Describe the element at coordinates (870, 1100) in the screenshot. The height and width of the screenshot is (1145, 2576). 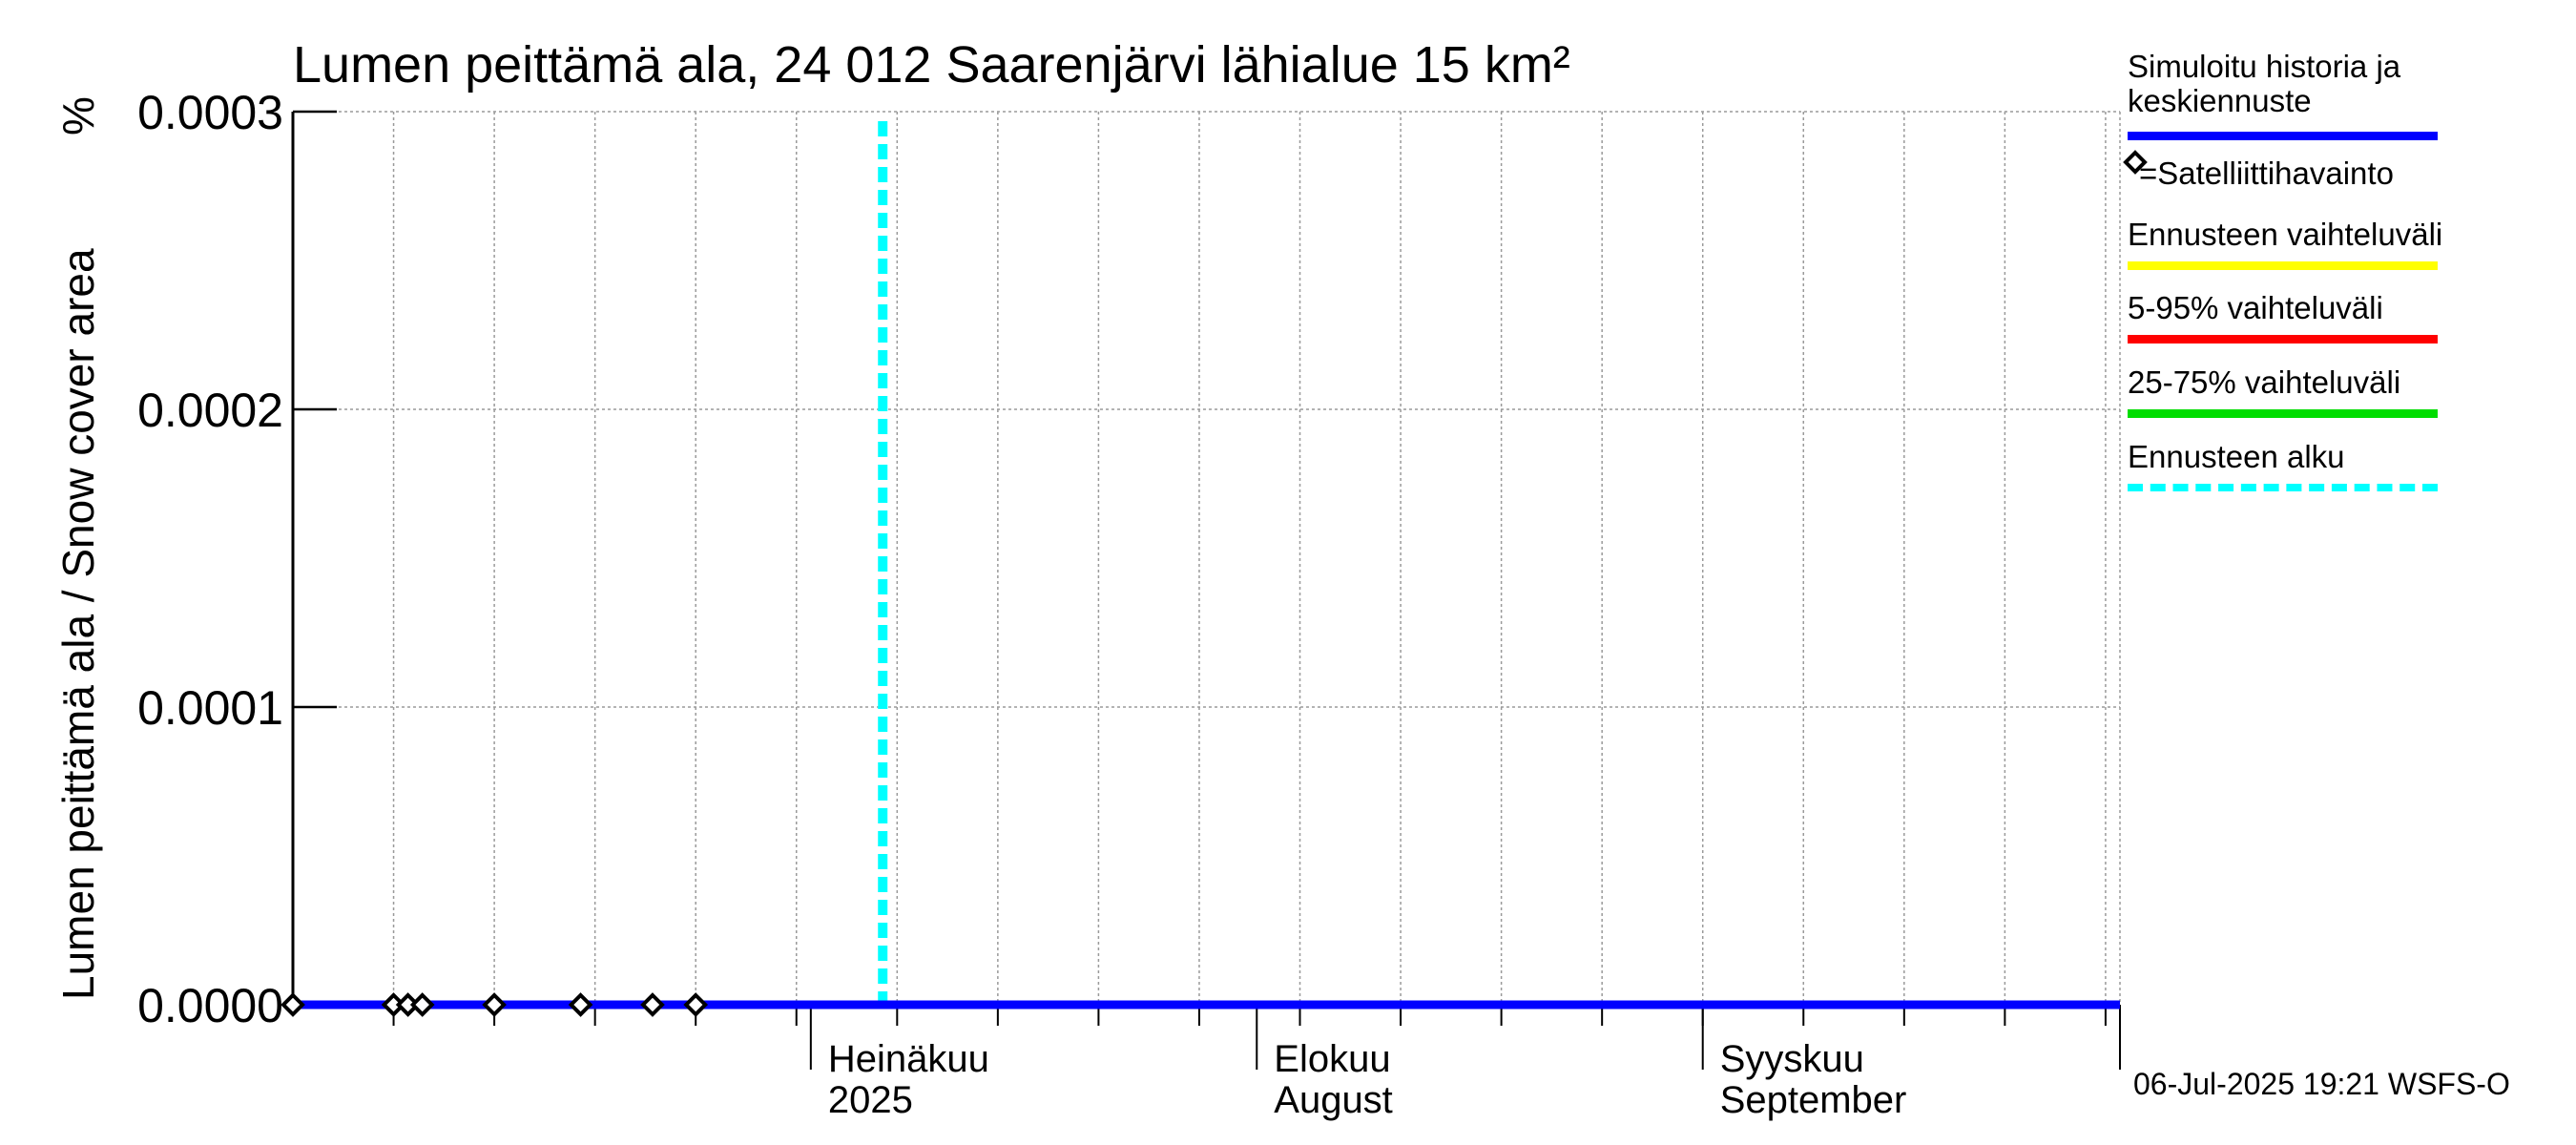
I see `x-month-sublabel: 2025` at that location.